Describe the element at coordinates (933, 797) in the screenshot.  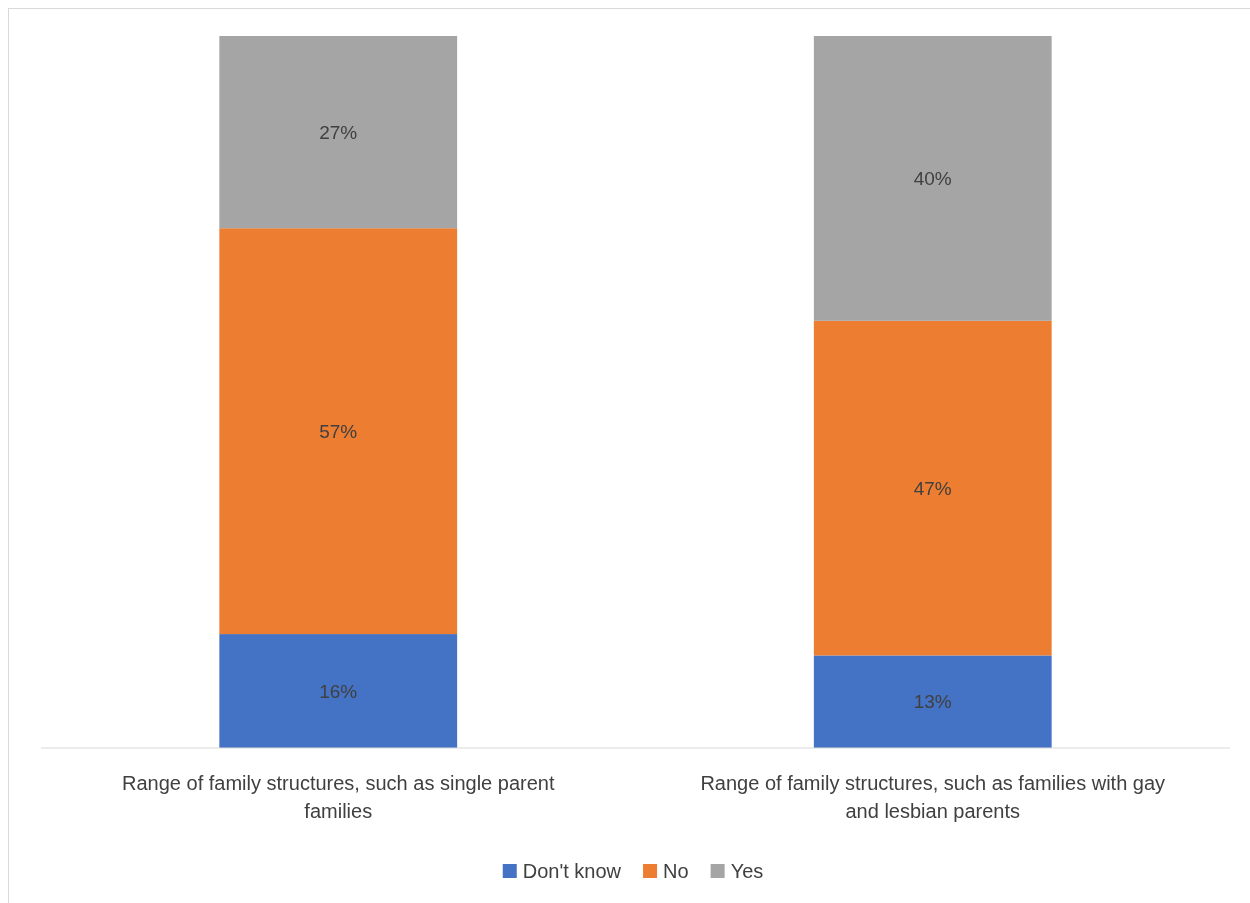
I see `x-tick-label: Range of family structures, such as families with gay and lesbian parents` at that location.